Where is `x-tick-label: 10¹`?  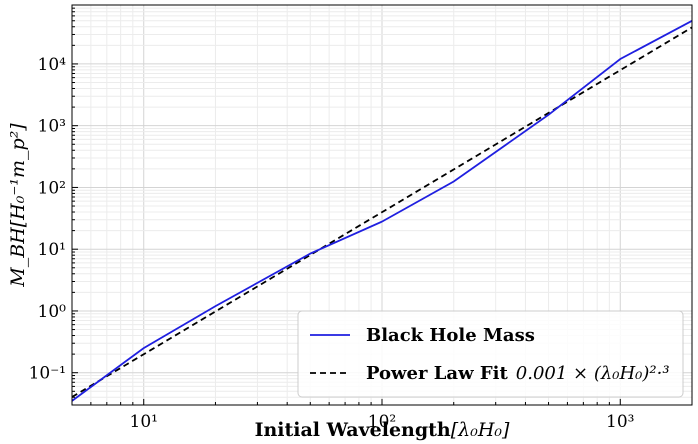 x-tick-label: 10¹ is located at coordinates (144, 422).